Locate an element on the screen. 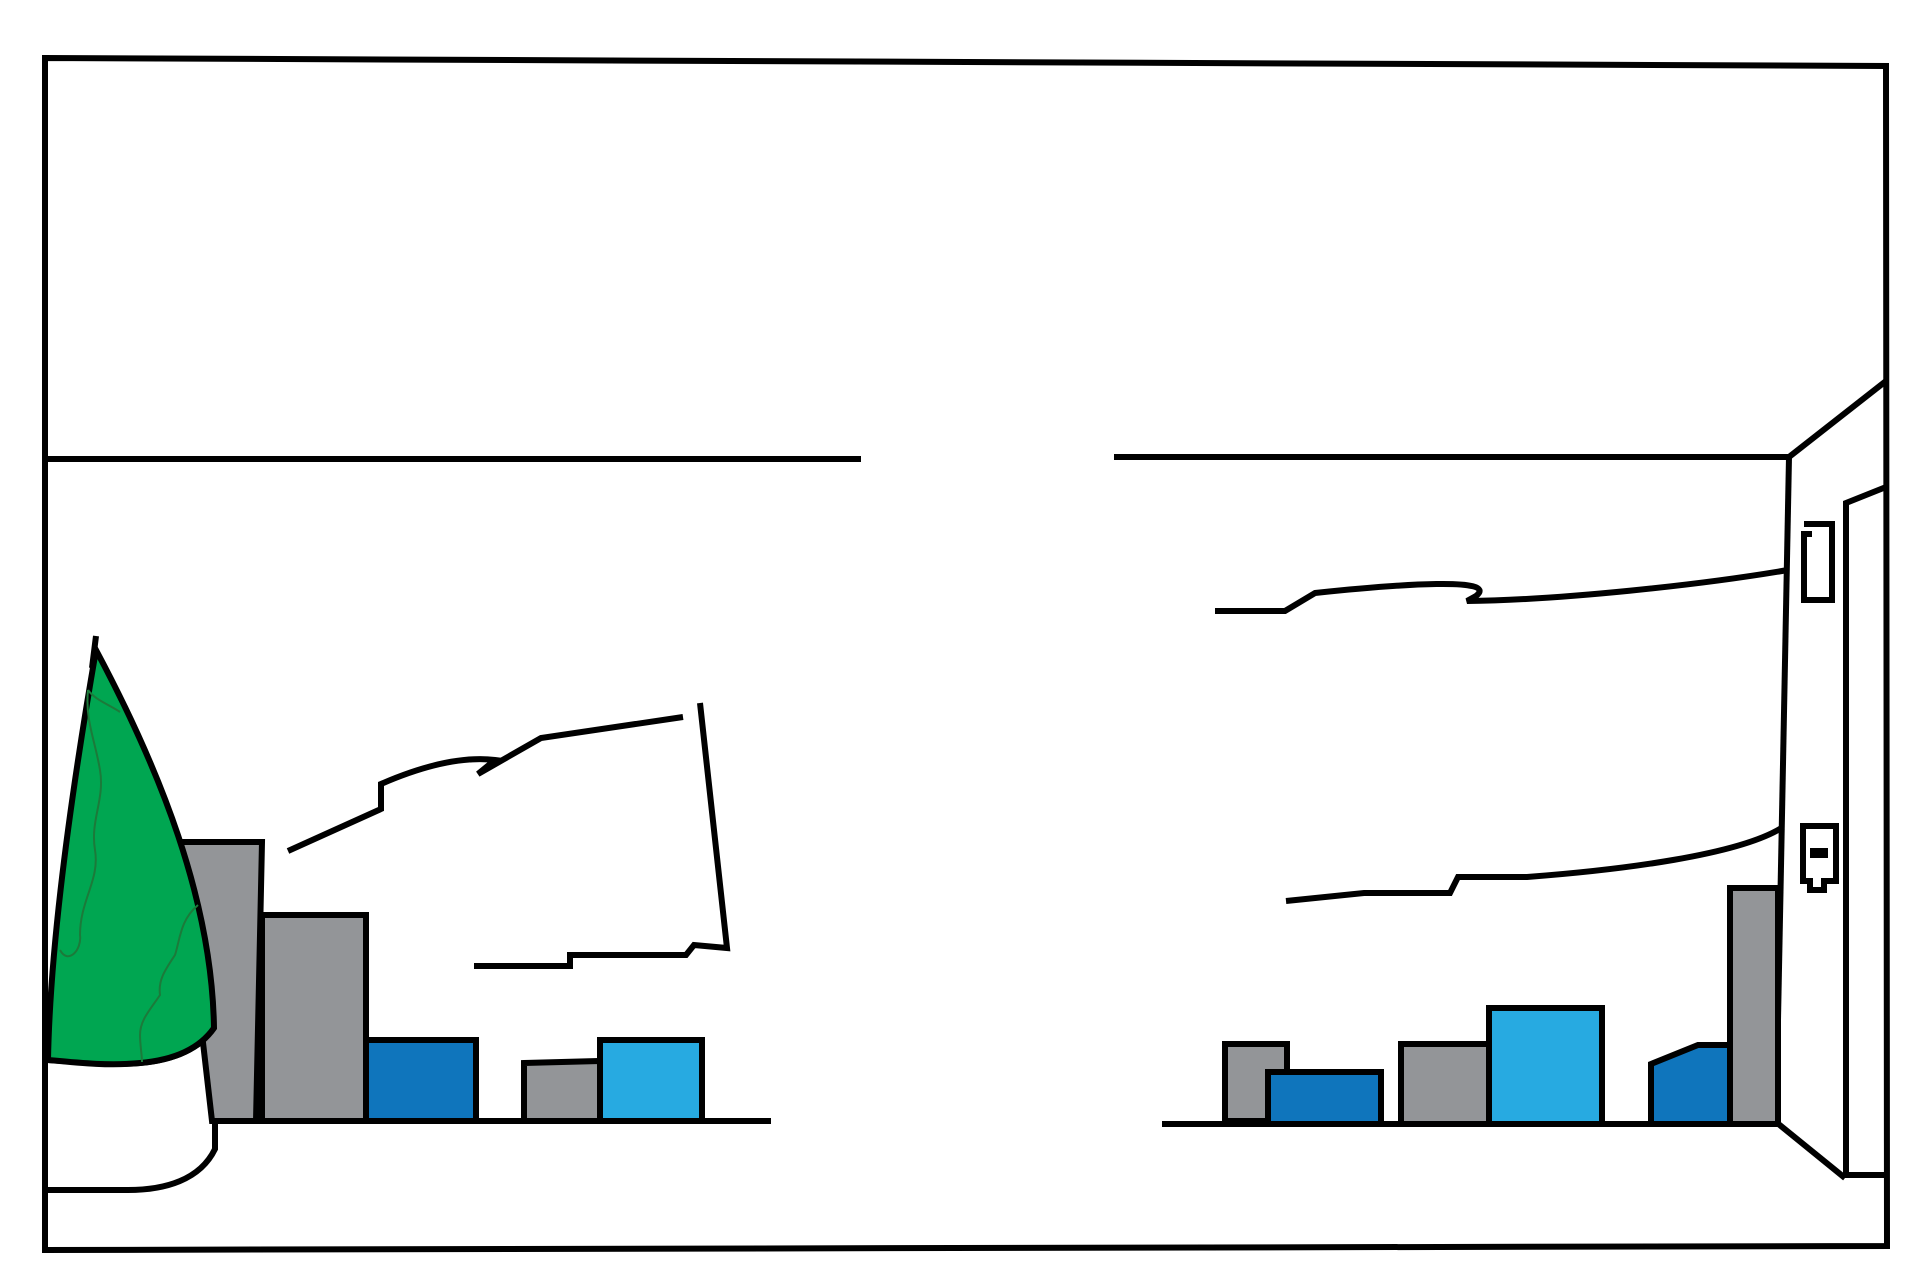 The width and height of the screenshot is (1912, 1281). tree-texture-top is located at coordinates (104, 701).